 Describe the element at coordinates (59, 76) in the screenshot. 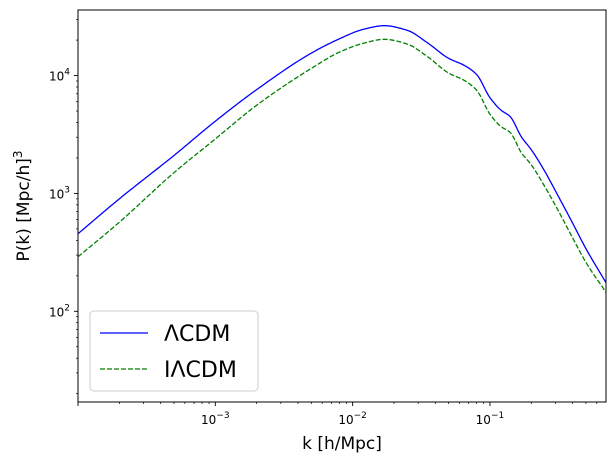

I see `y-tick-label: 10⁴` at that location.